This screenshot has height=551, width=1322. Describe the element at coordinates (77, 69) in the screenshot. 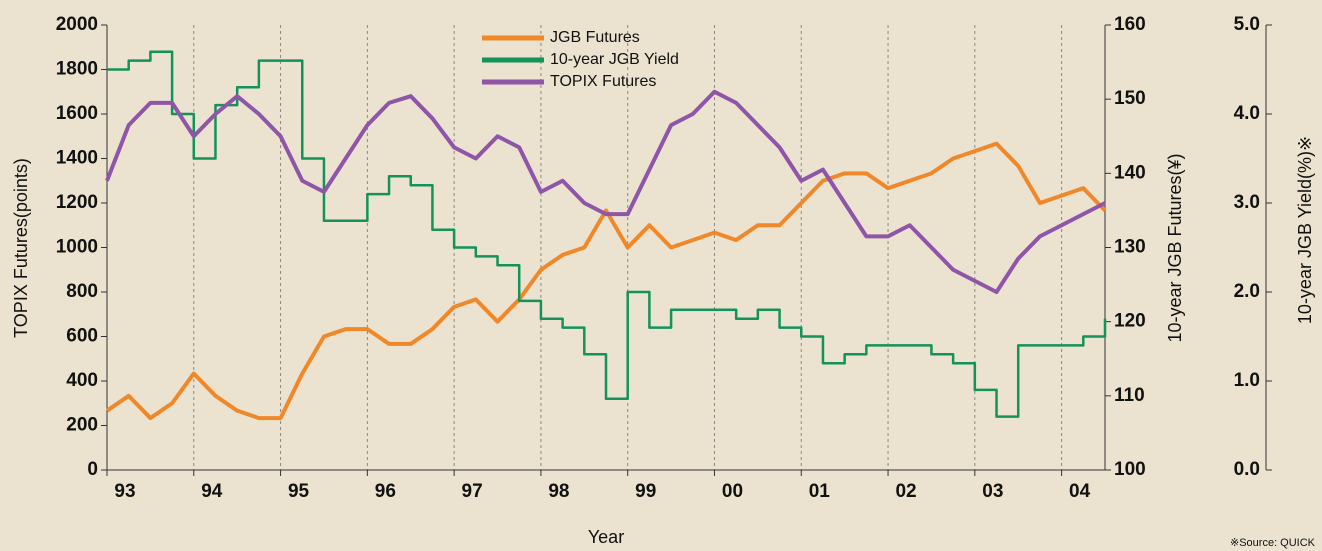

I see `y-tick-label: 1800` at that location.